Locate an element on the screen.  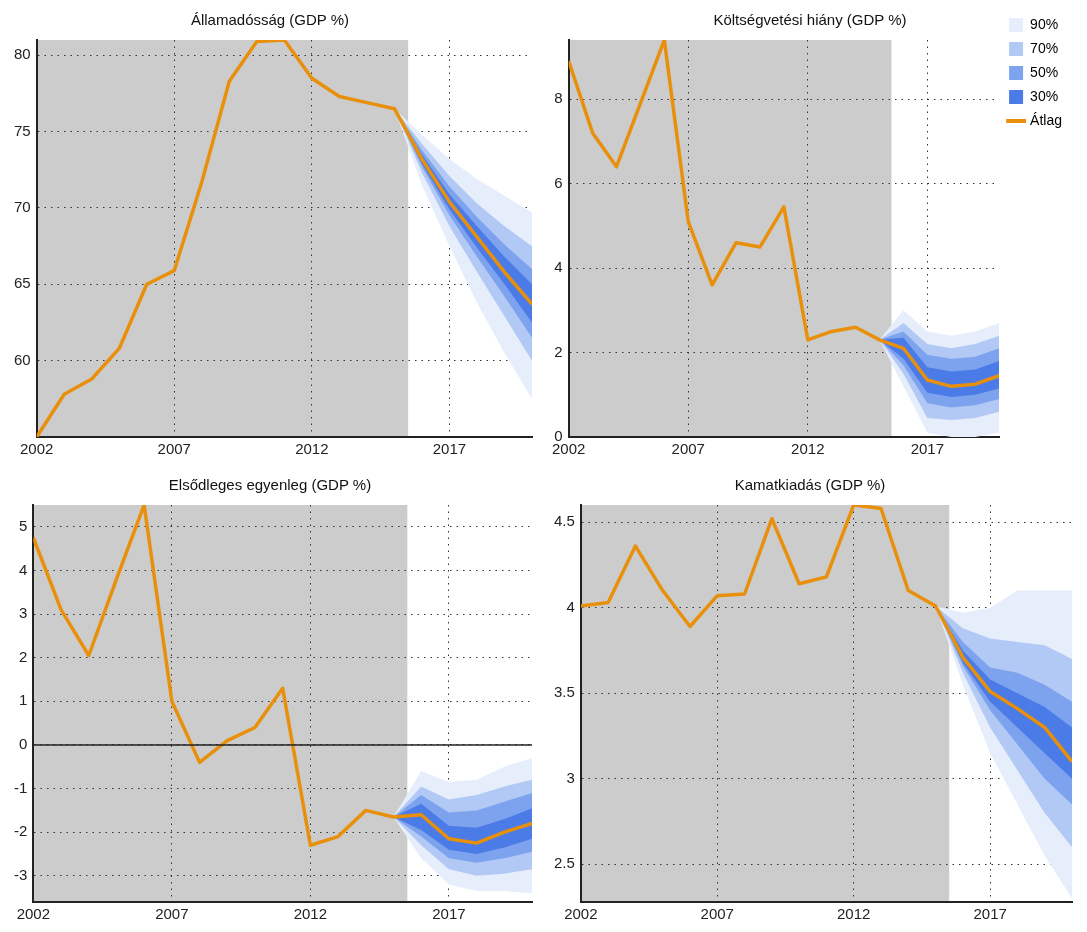
y-tick-label: -1 is located at coordinates (20, 787).